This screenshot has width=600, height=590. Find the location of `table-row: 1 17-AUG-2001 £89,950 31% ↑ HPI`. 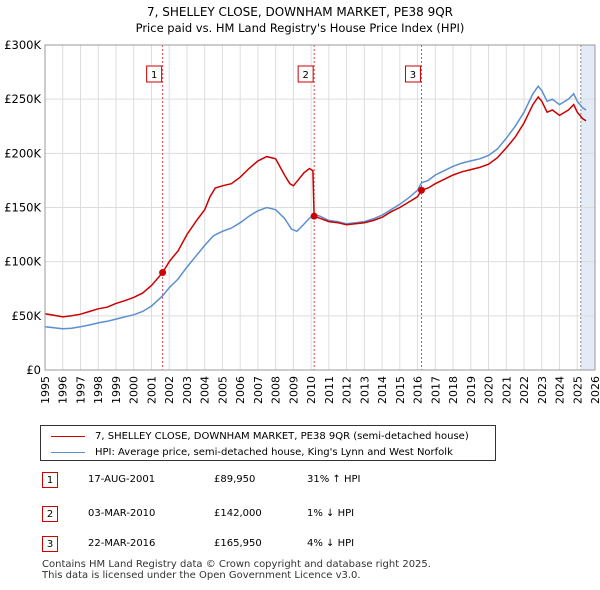

table-row: 1 17-AUG-2001 £89,950 31% ↑ HPI is located at coordinates (252, 481).